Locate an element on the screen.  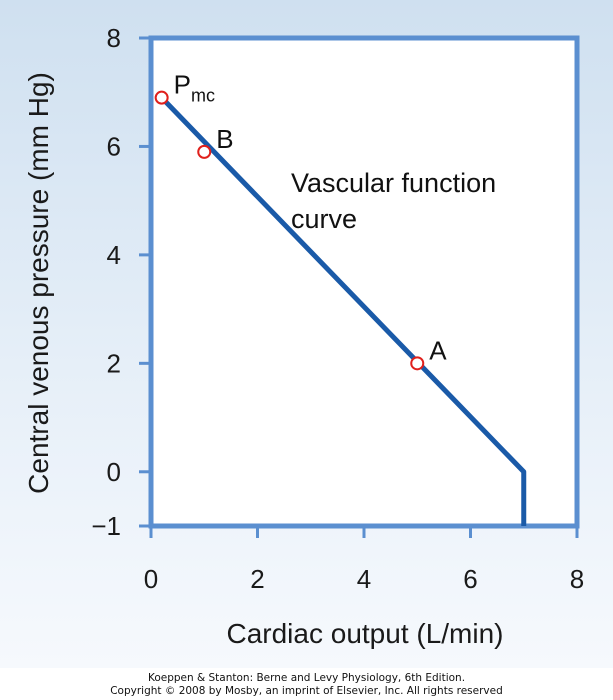
x-tick-label: 8 is located at coordinates (577, 579).